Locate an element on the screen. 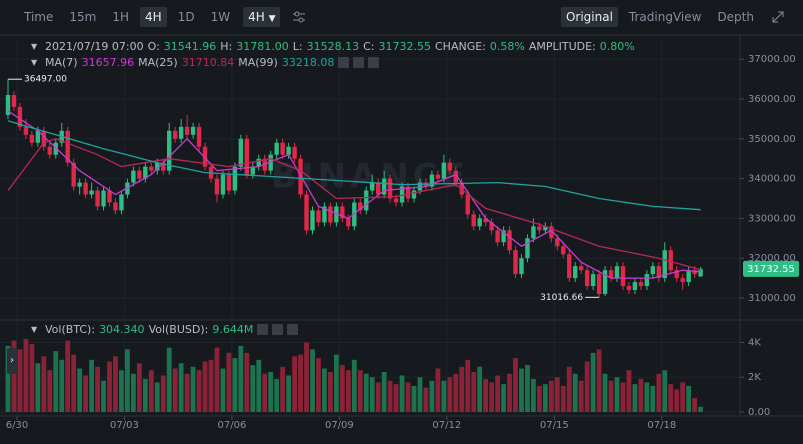 This screenshot has width=803, height=444. info-label: AMPLITUDE: is located at coordinates (562, 46).